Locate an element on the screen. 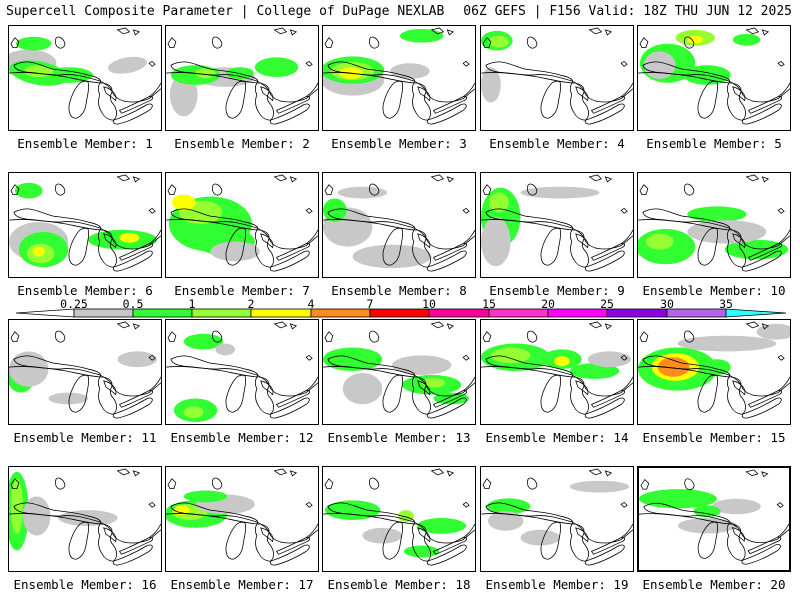 The width and height of the screenshot is (800, 600). member-label: Ensemble Member: 5 is located at coordinates (714, 143).